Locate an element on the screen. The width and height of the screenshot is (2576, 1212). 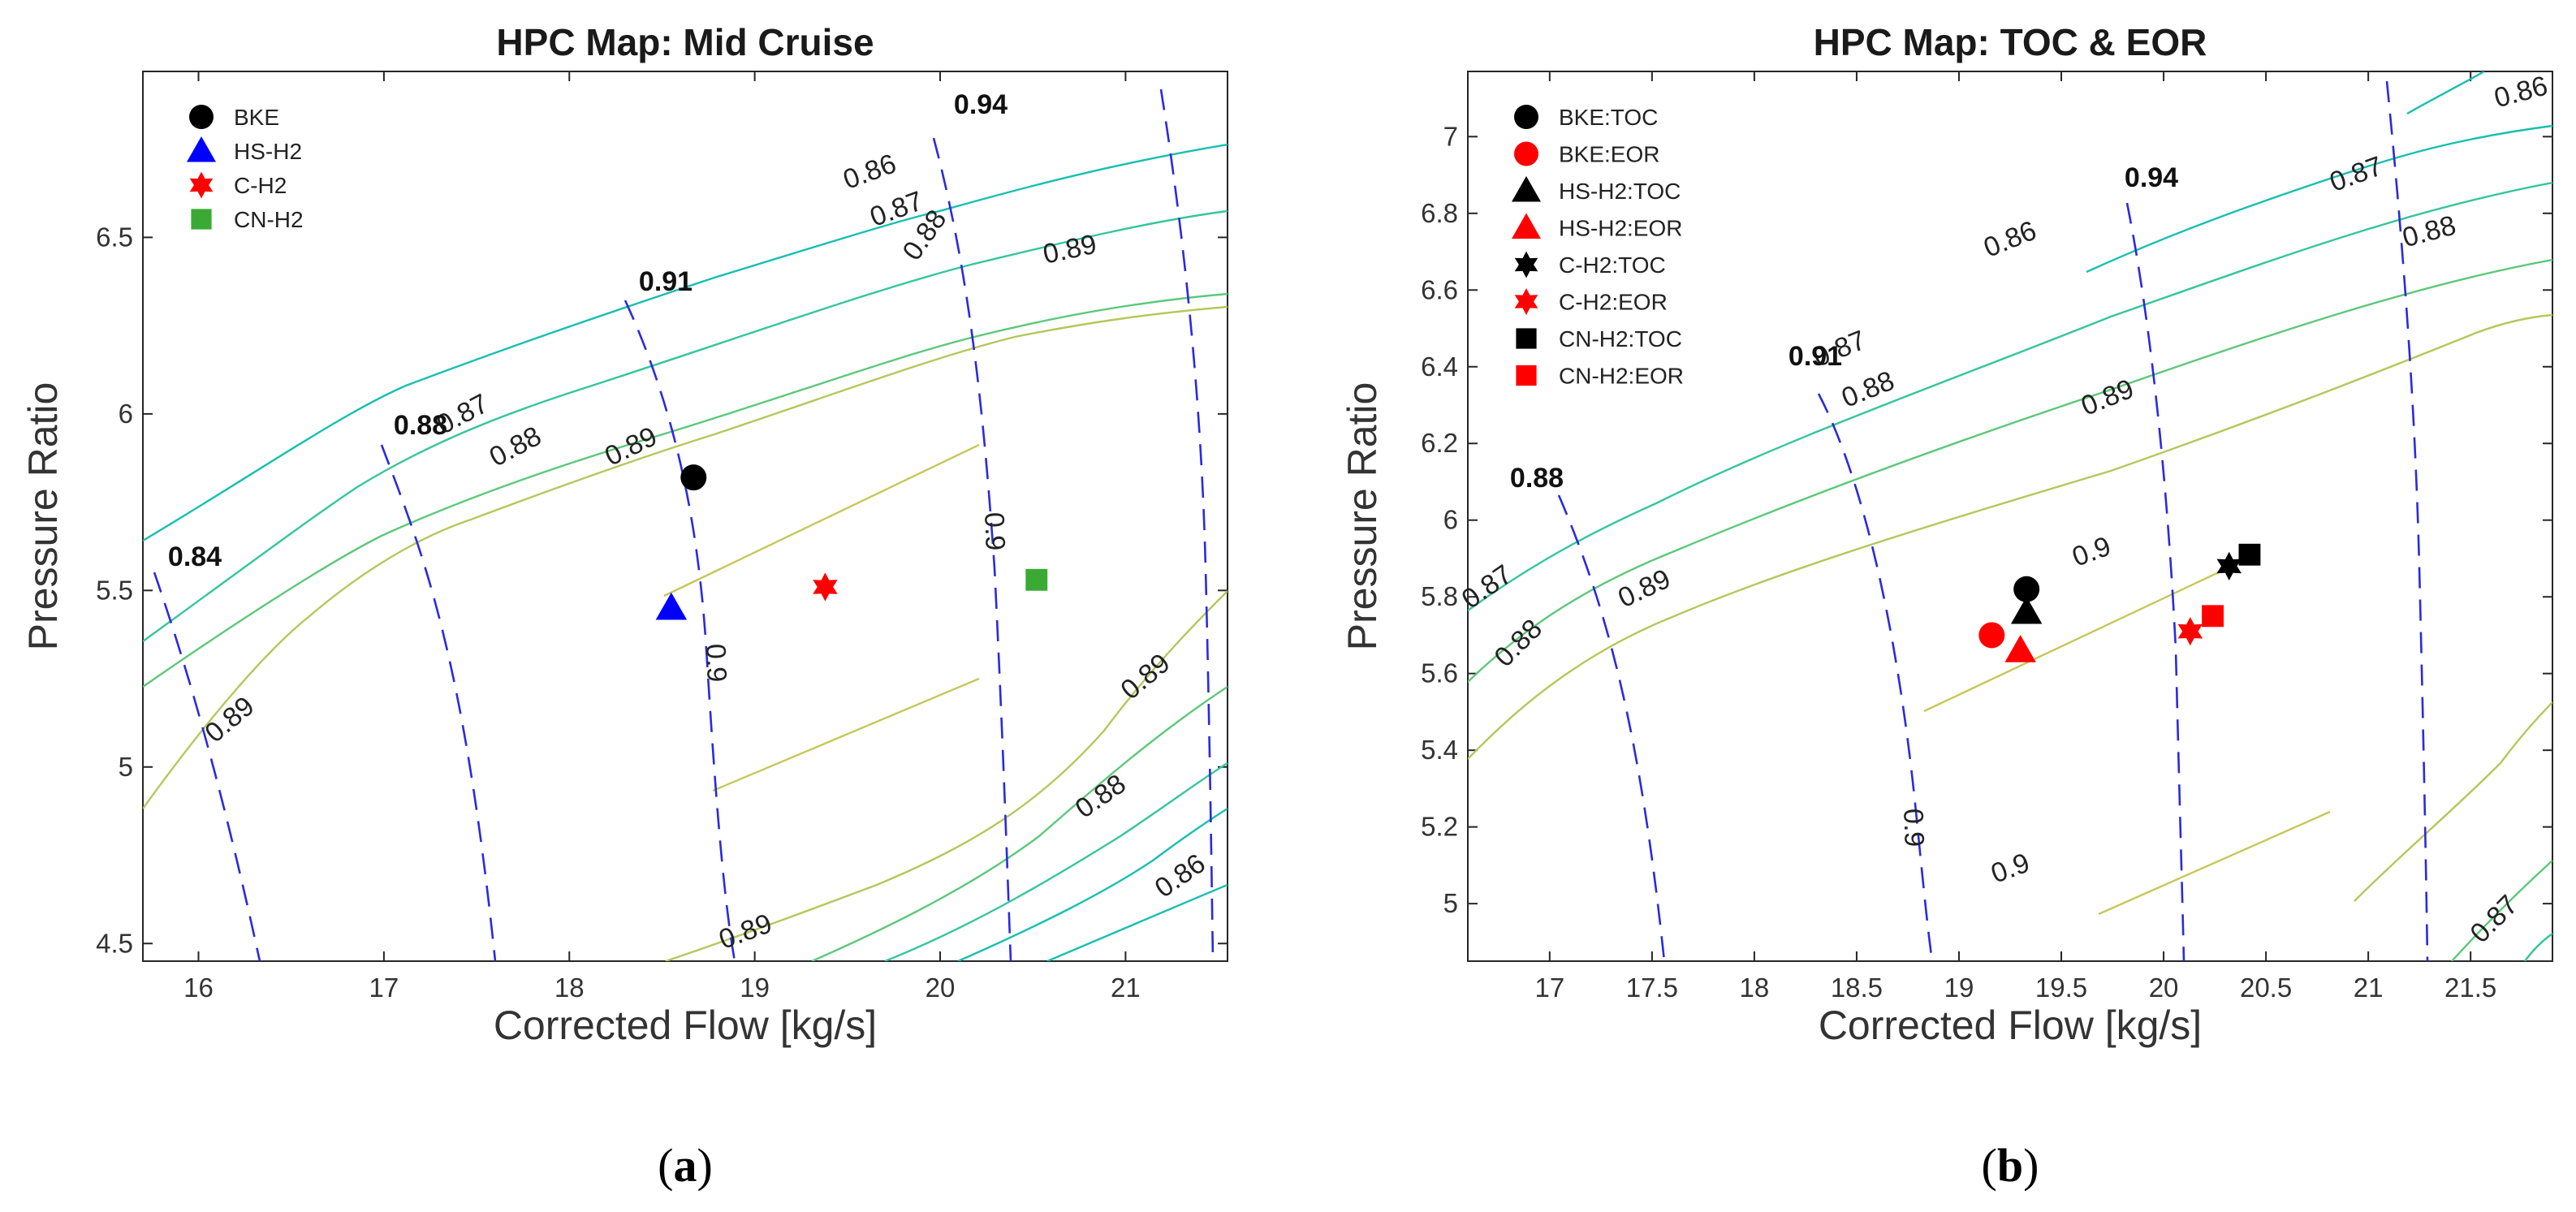
a-speed-label: 0.94 is located at coordinates (981, 105).